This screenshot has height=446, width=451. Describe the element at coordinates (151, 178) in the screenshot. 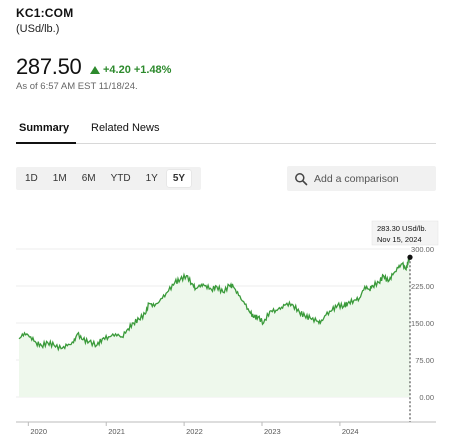

I see `range-1y-button: 1Y` at that location.